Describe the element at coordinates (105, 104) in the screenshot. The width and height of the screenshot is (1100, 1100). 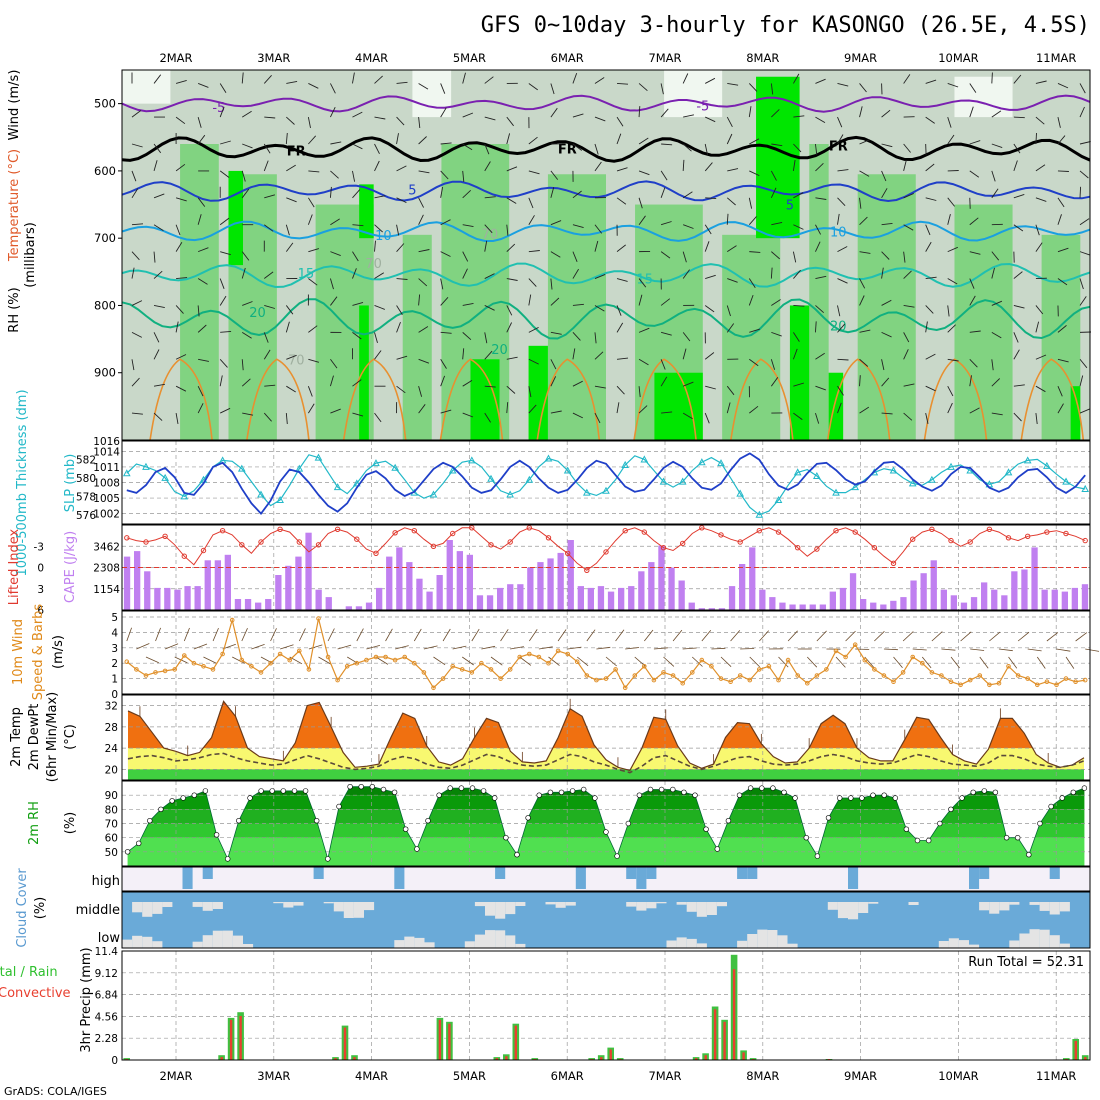
I see `pressure-tick-label: 500` at that location.